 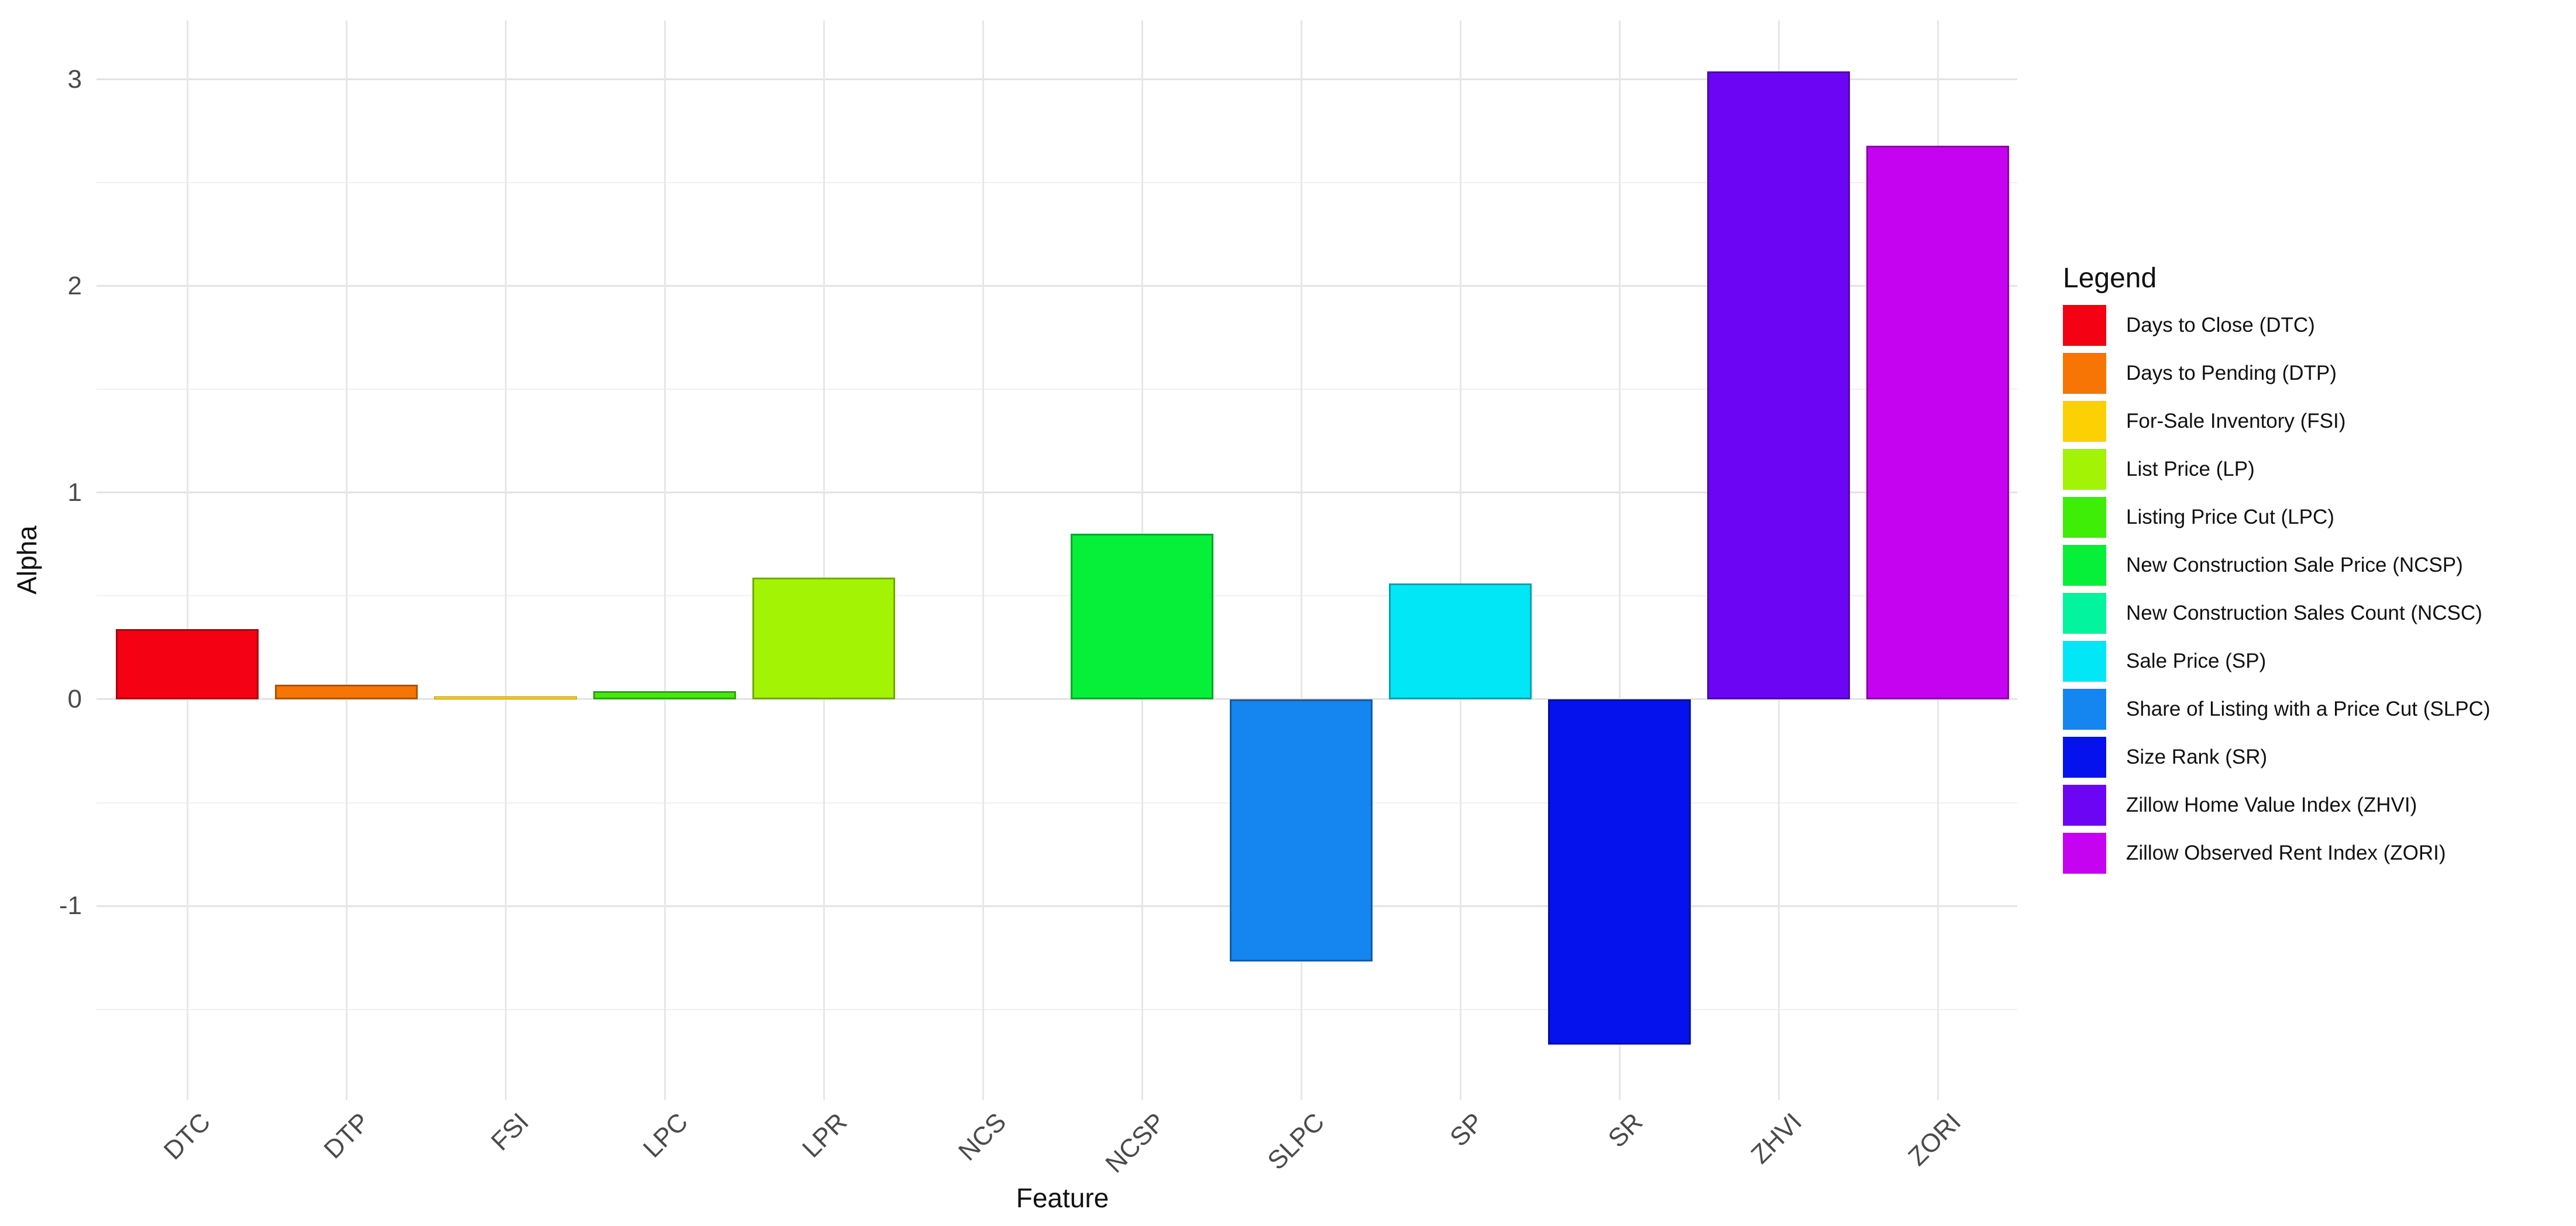 What do you see at coordinates (2190, 469) in the screenshot?
I see `legend-label: List Price (LP)` at bounding box center [2190, 469].